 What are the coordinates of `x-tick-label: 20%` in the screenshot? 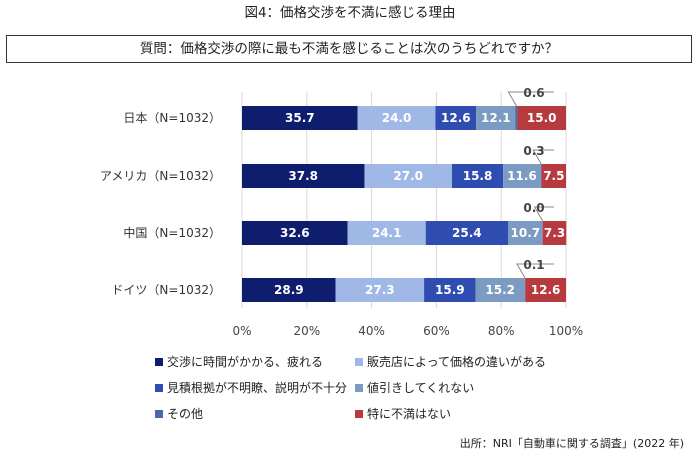 It's located at (306, 331).